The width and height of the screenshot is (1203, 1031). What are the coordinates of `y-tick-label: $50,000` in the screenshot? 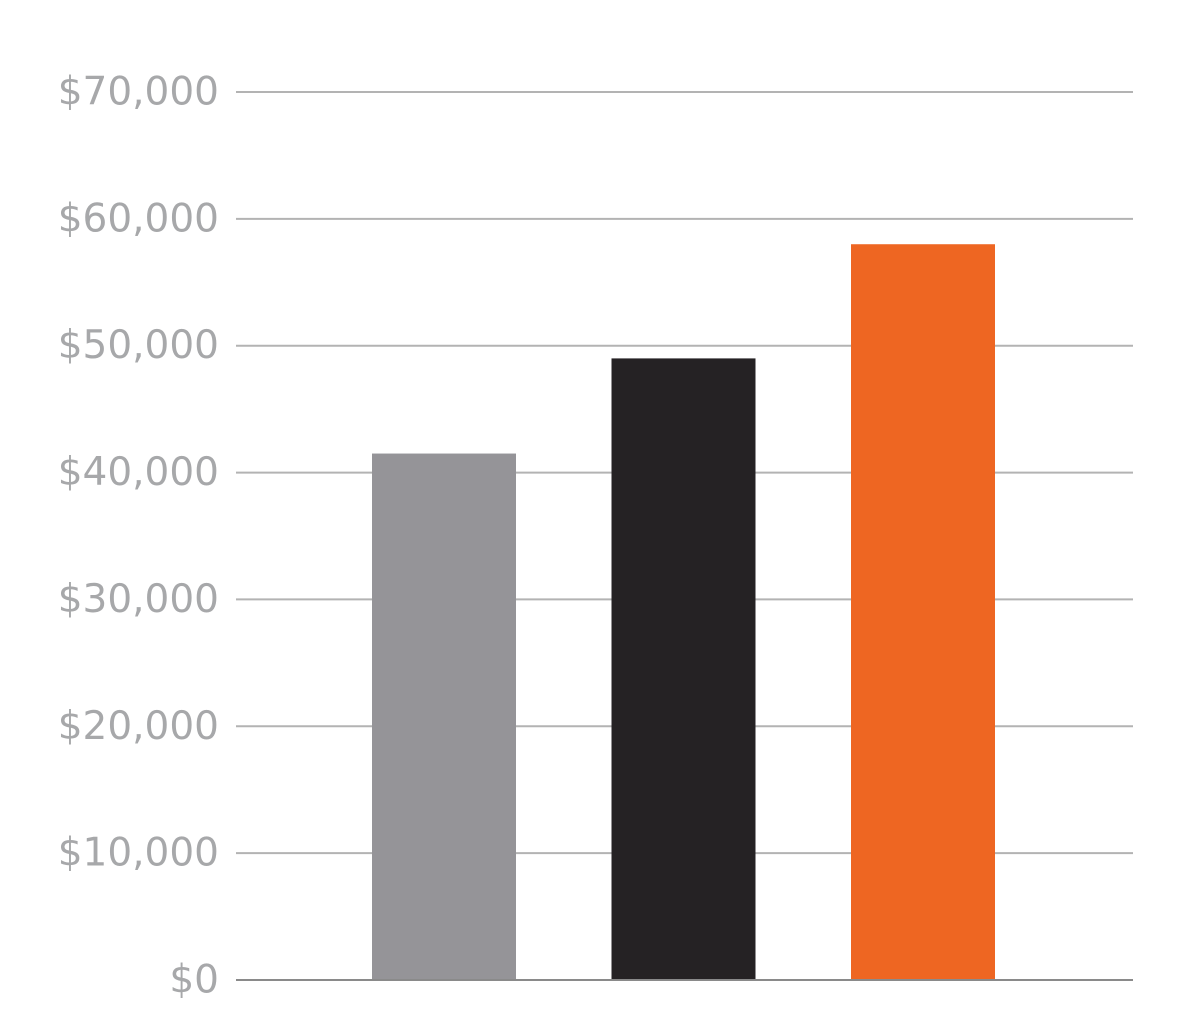 It's located at (138, 345).